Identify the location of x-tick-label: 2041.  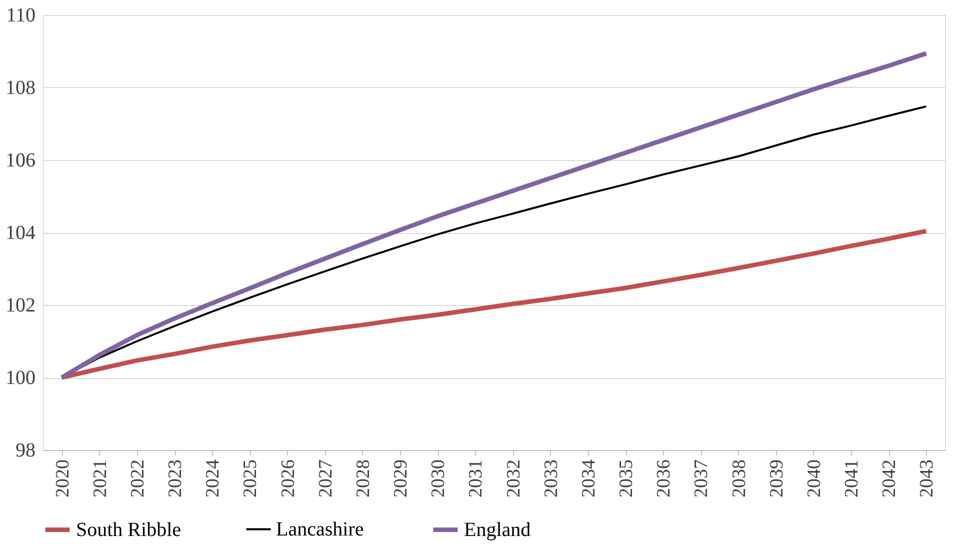
(852, 479).